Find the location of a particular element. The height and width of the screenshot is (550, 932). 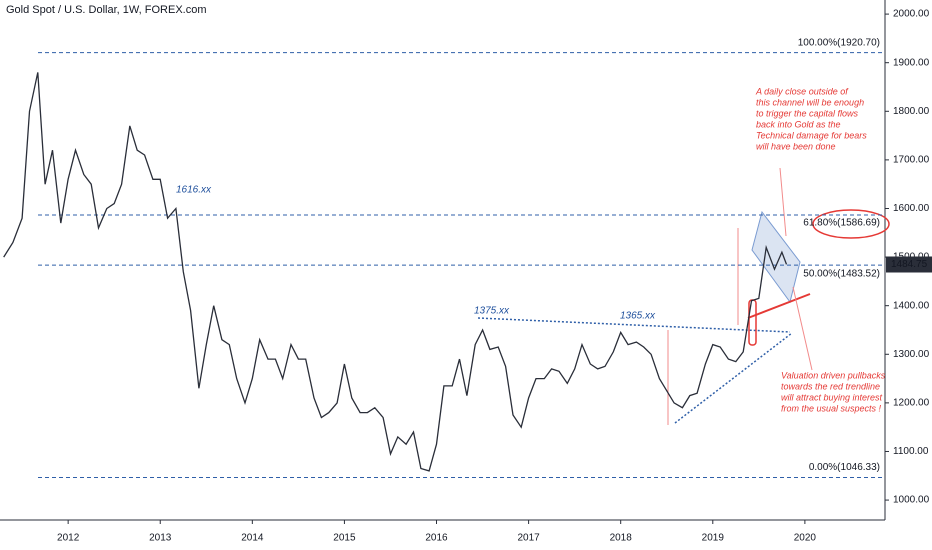

annotation: 1375.xx is located at coordinates (492, 311).